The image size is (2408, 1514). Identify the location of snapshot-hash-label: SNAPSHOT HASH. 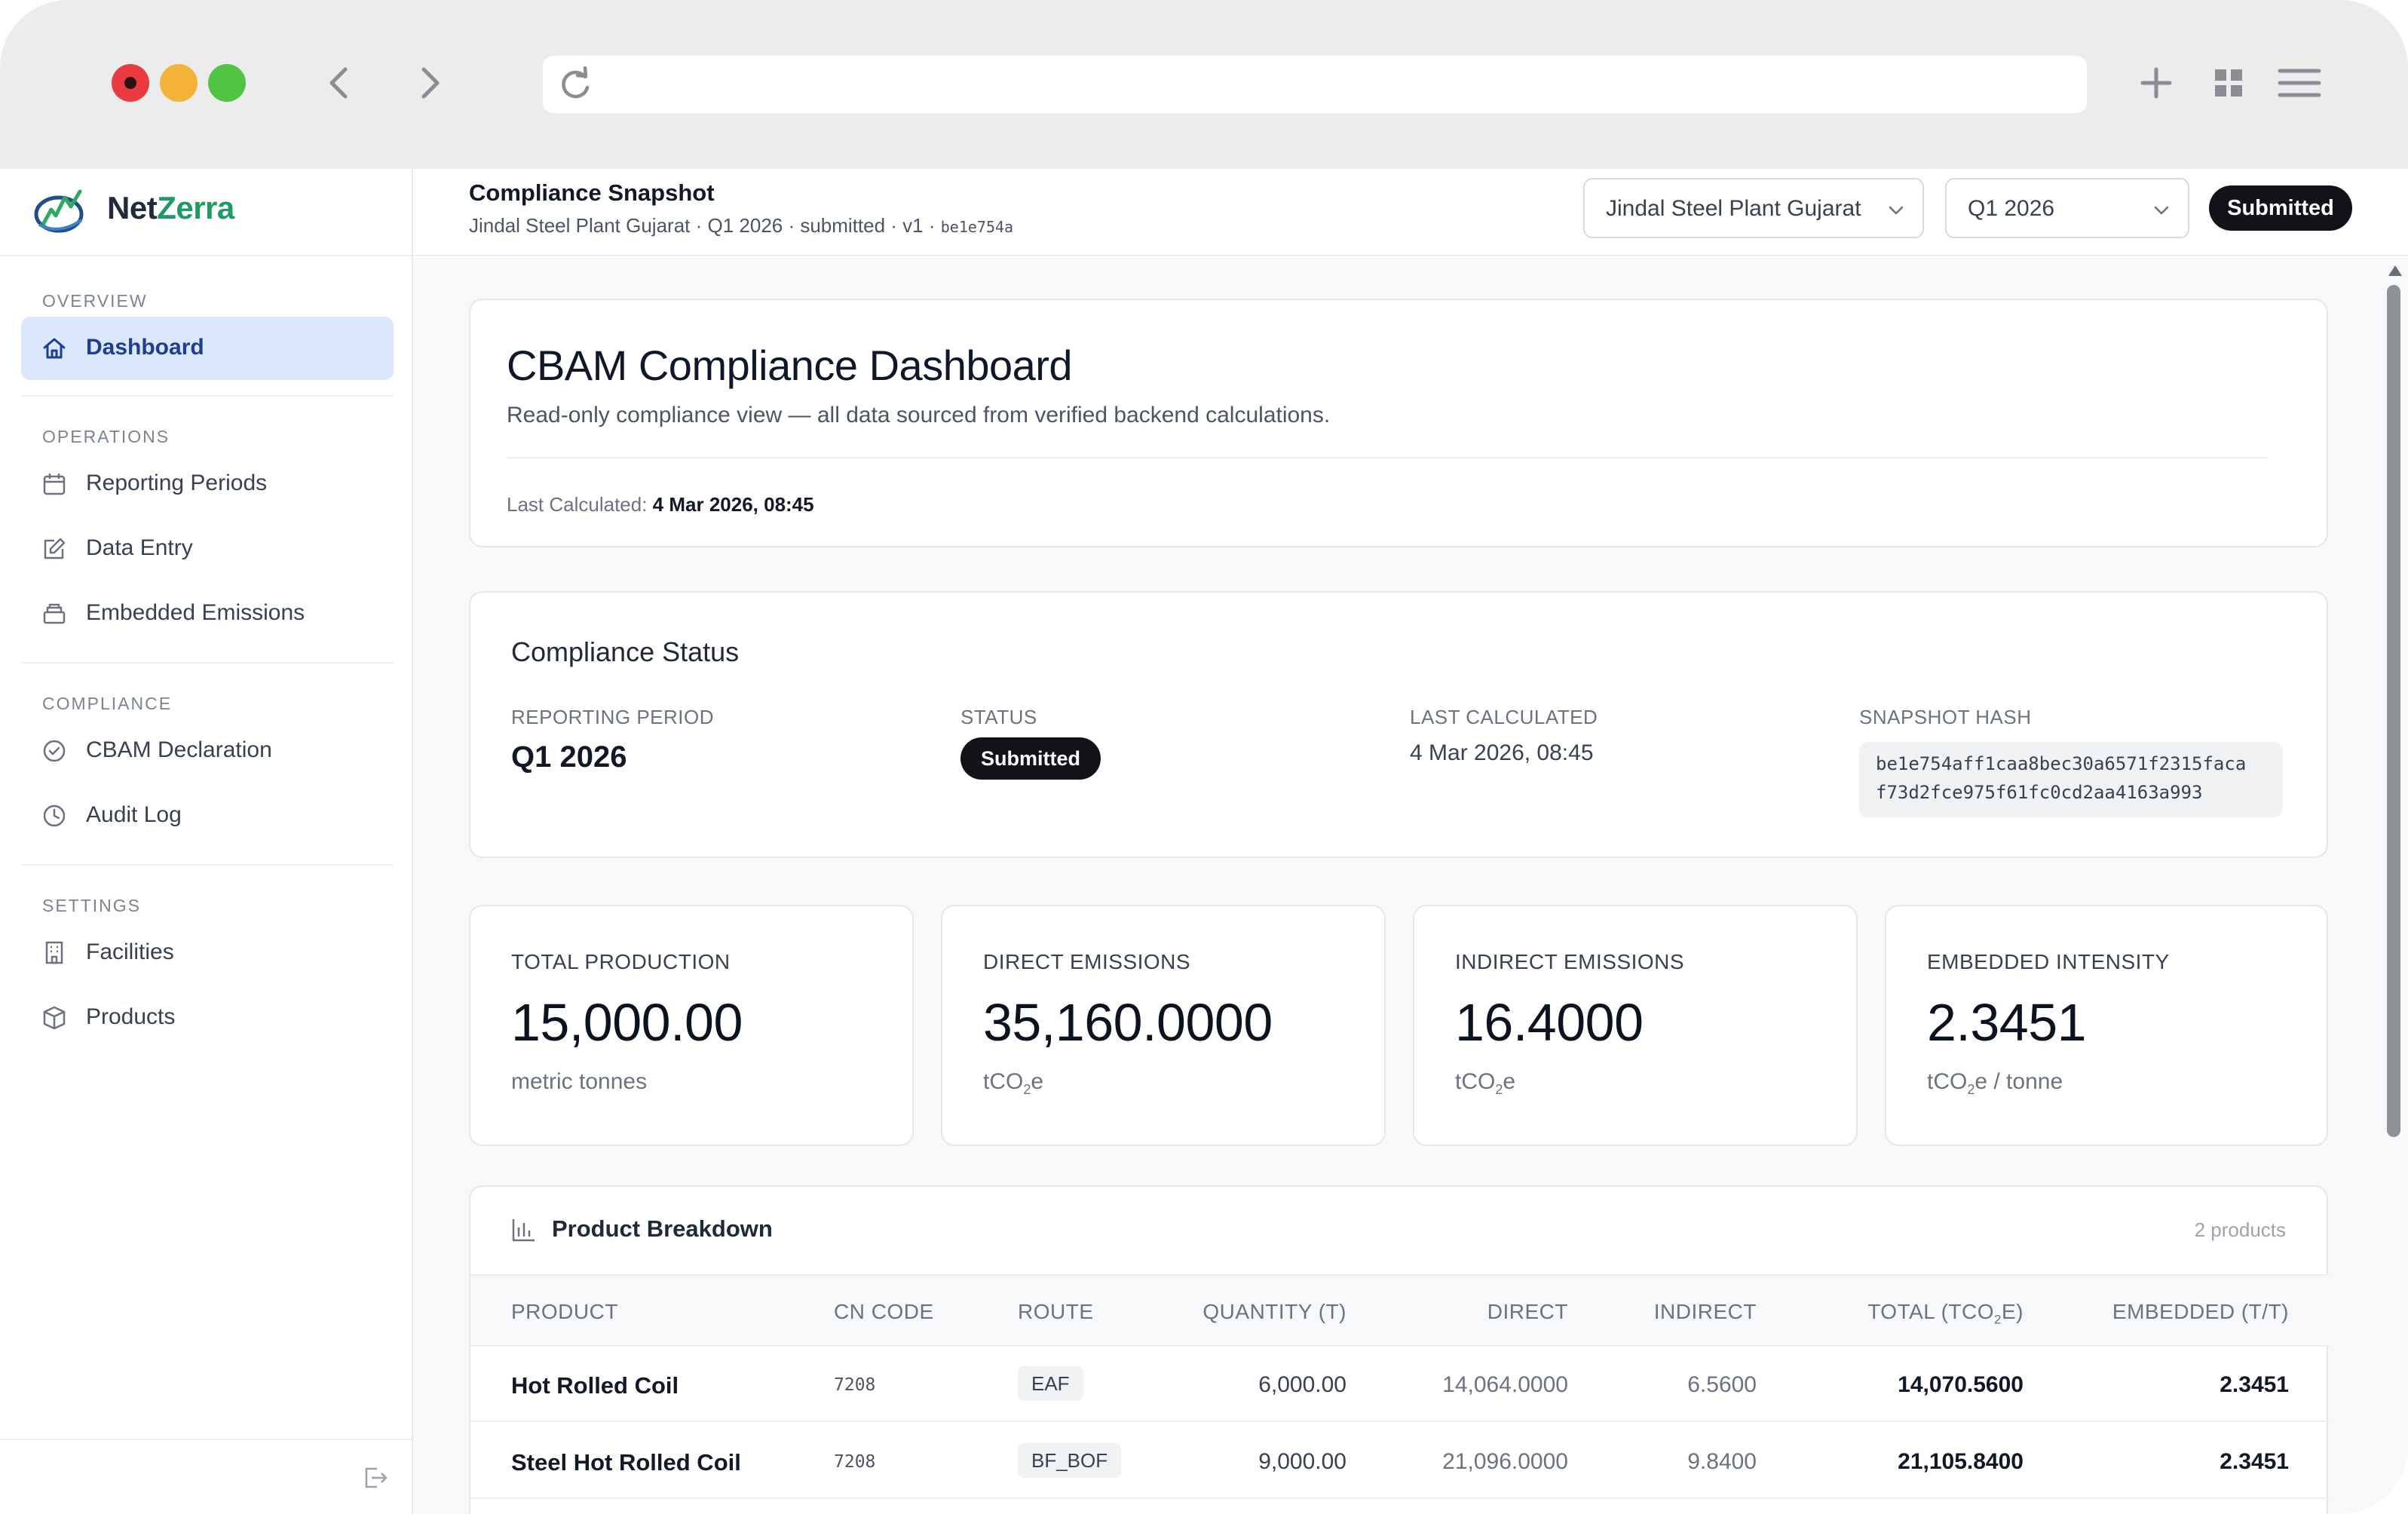
(1945, 717).